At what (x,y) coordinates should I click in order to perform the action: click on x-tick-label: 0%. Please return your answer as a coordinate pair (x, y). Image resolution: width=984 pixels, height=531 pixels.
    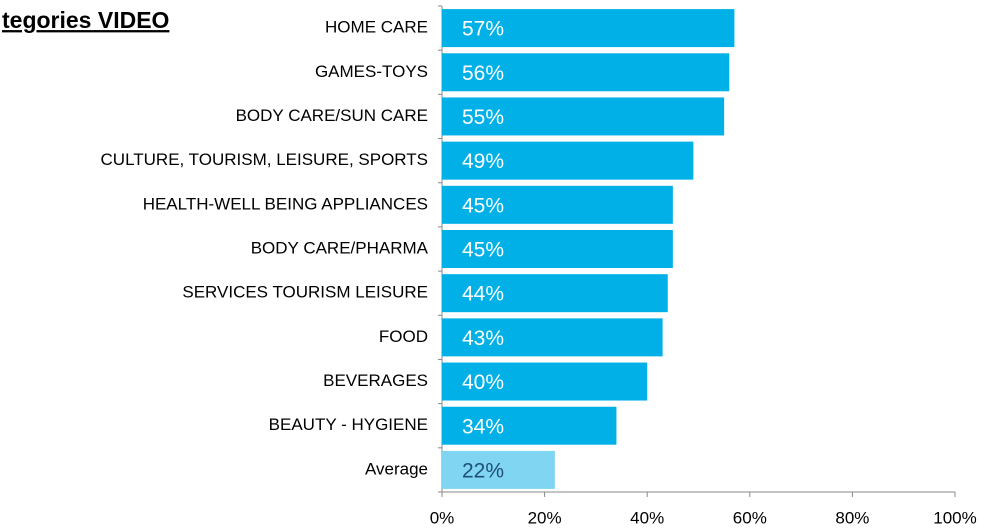
    Looking at the image, I should click on (442, 517).